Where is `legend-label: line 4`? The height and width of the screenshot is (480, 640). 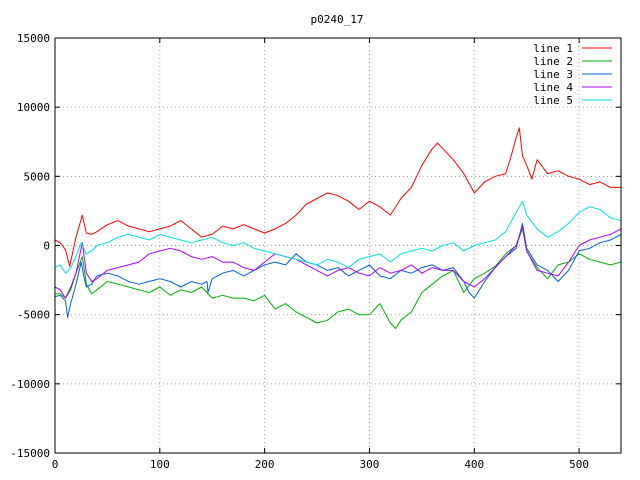 legend-label: line 4 is located at coordinates (553, 87).